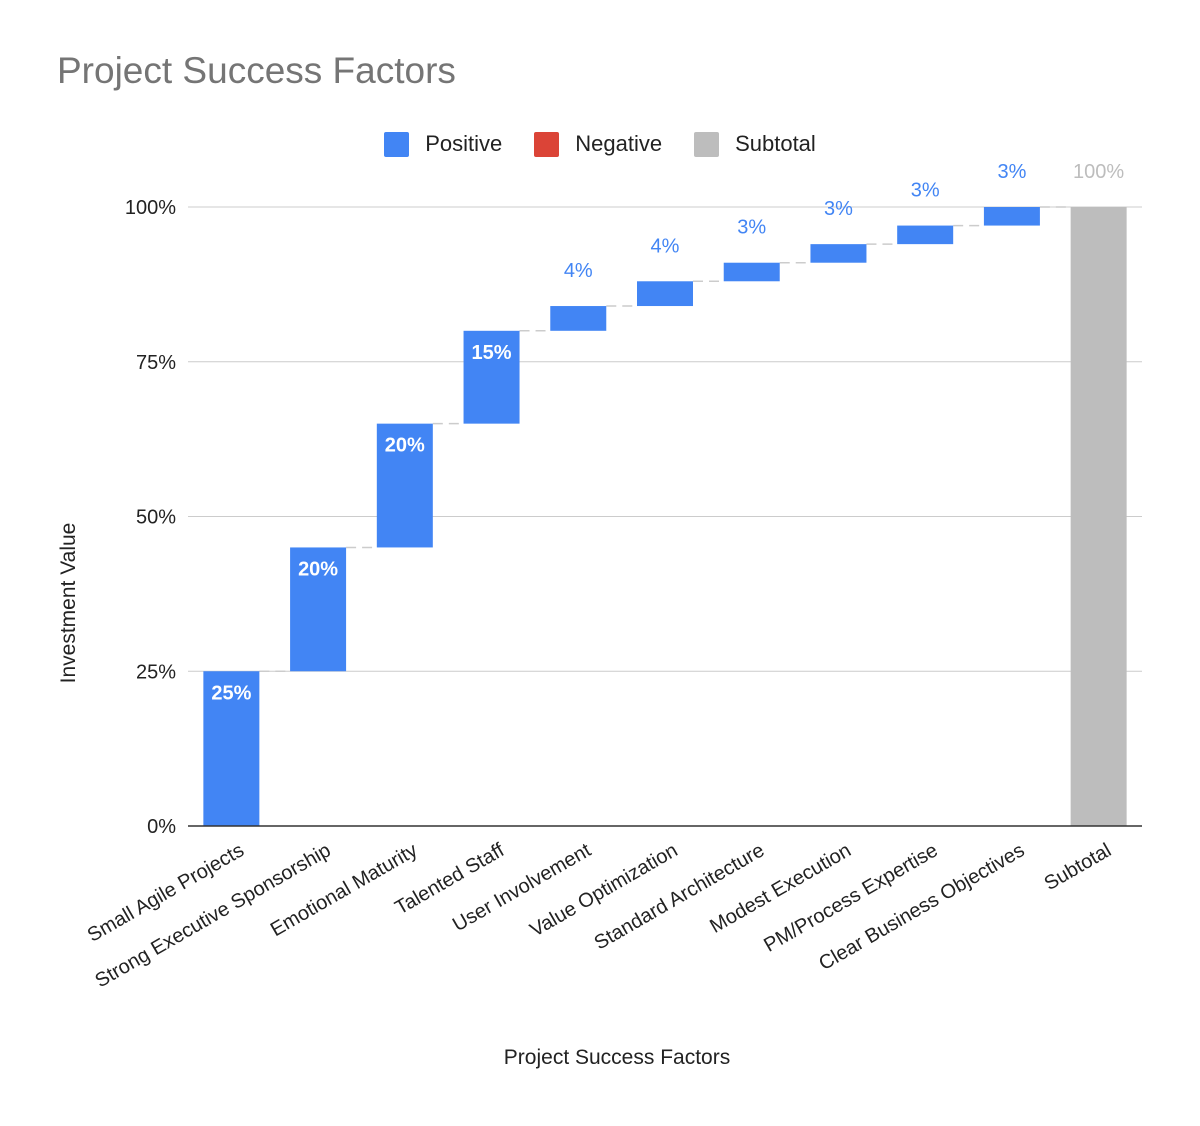 This screenshot has height=1126, width=1200. I want to click on y-tick-label: 50%, so click(156, 518).